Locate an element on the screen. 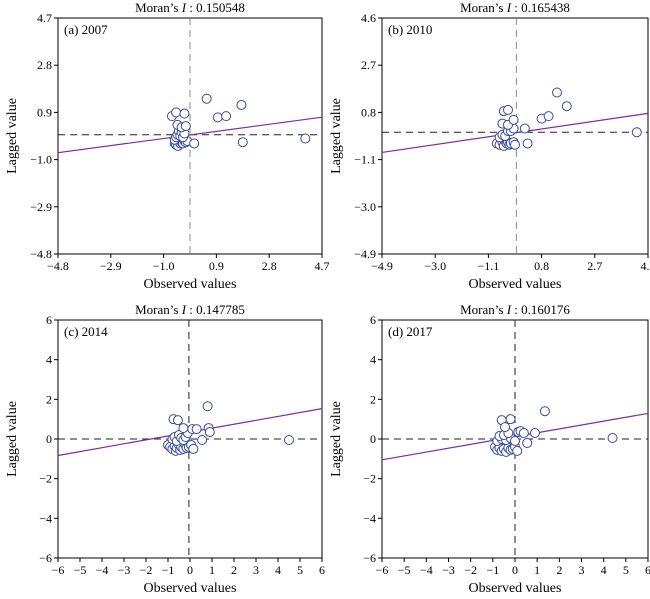  moran-index-value: 0.165438 is located at coordinates (545, 7).